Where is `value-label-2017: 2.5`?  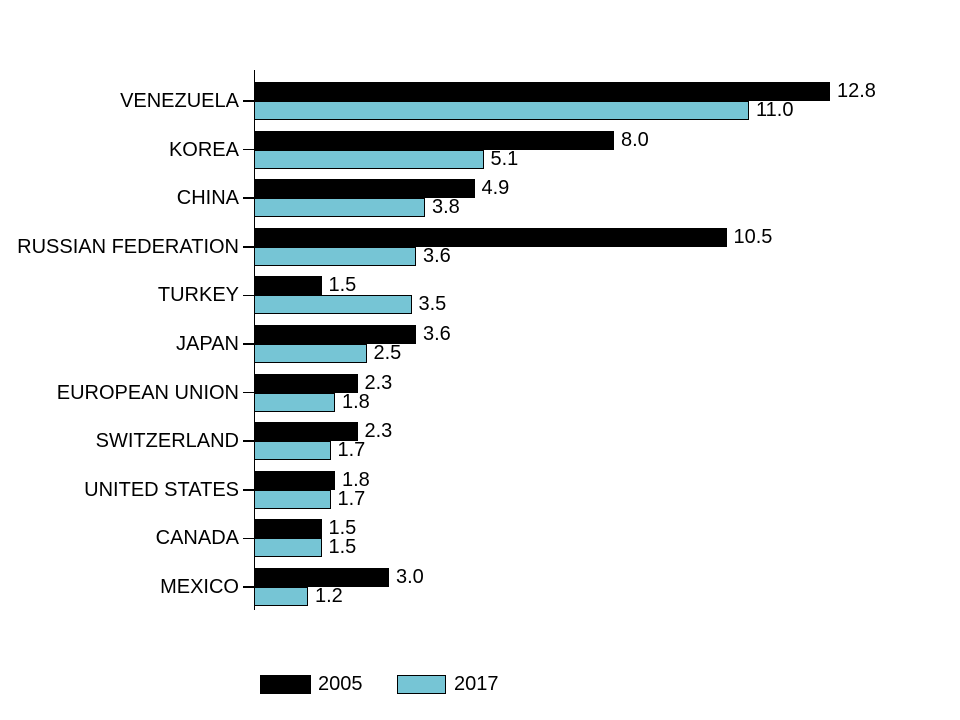 value-label-2017: 2.5 is located at coordinates (387, 353).